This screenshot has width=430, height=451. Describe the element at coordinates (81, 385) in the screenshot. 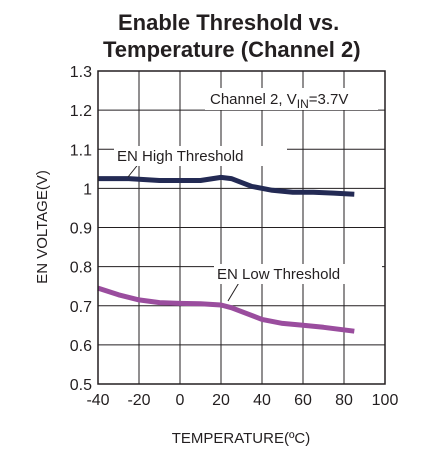

I see `y-tick-label: 0.5` at that location.